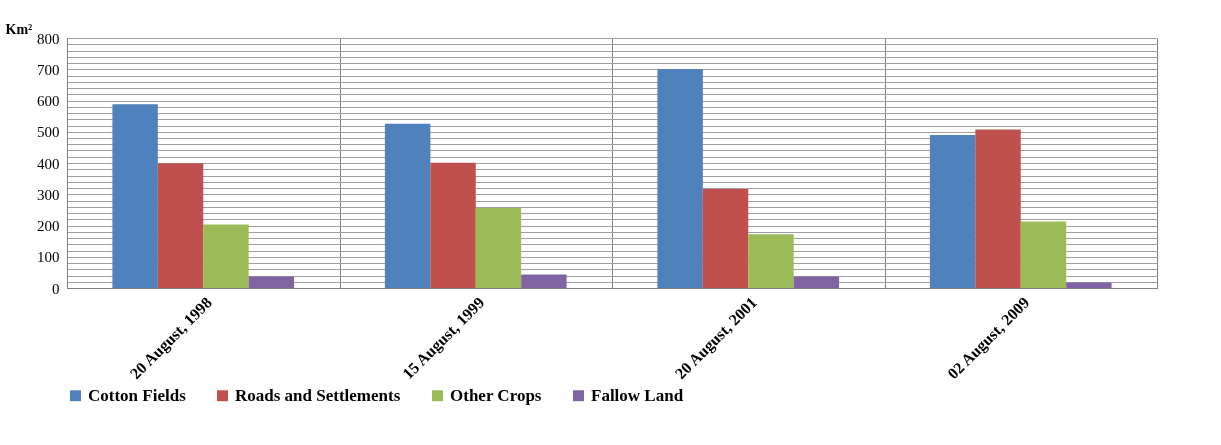  What do you see at coordinates (48, 38) in the screenshot?
I see `y-tick-label: 800` at bounding box center [48, 38].